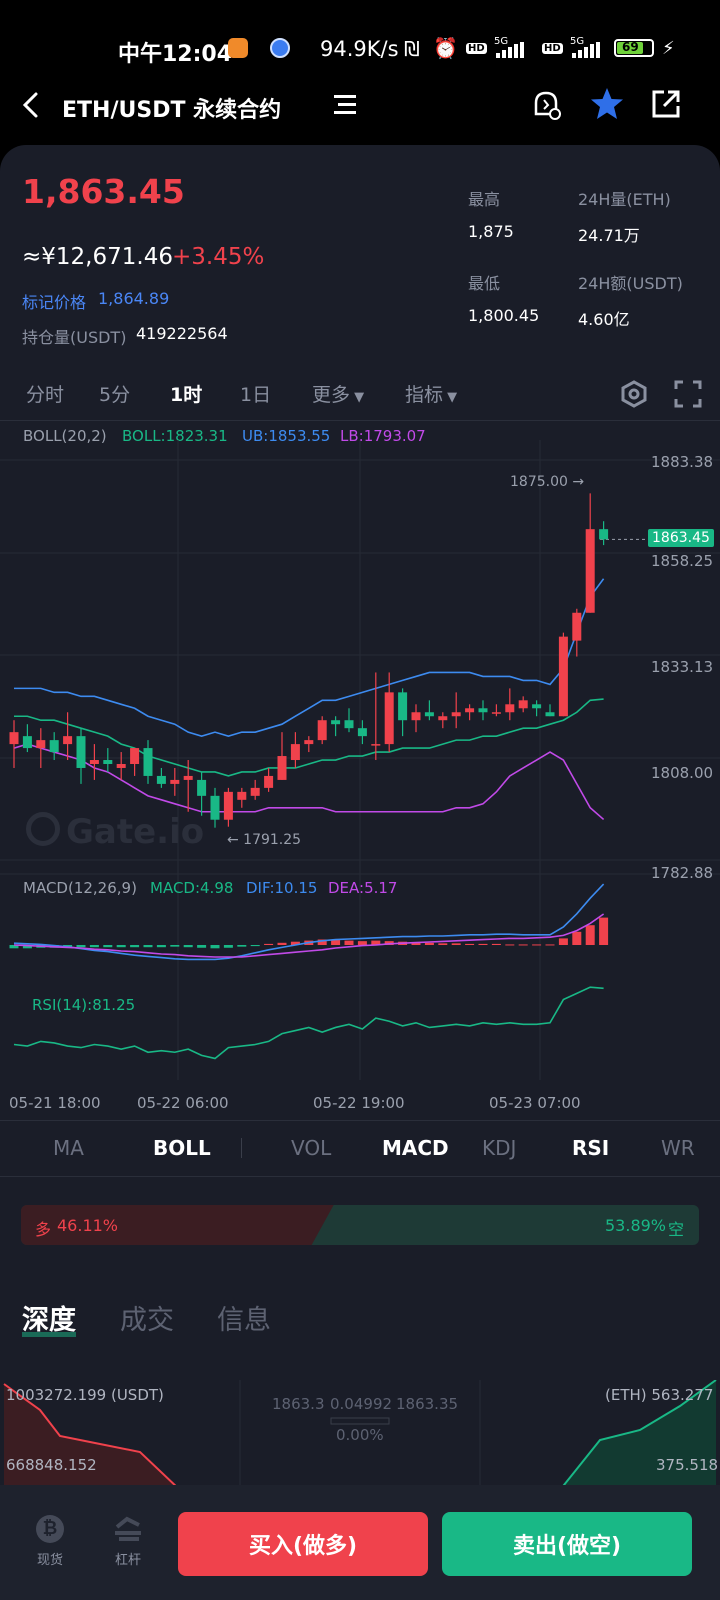 Image resolution: width=720 pixels, height=1600 pixels. What do you see at coordinates (74, 337) in the screenshot?
I see `open-interest-label: 持仓量(USDT)` at bounding box center [74, 337].